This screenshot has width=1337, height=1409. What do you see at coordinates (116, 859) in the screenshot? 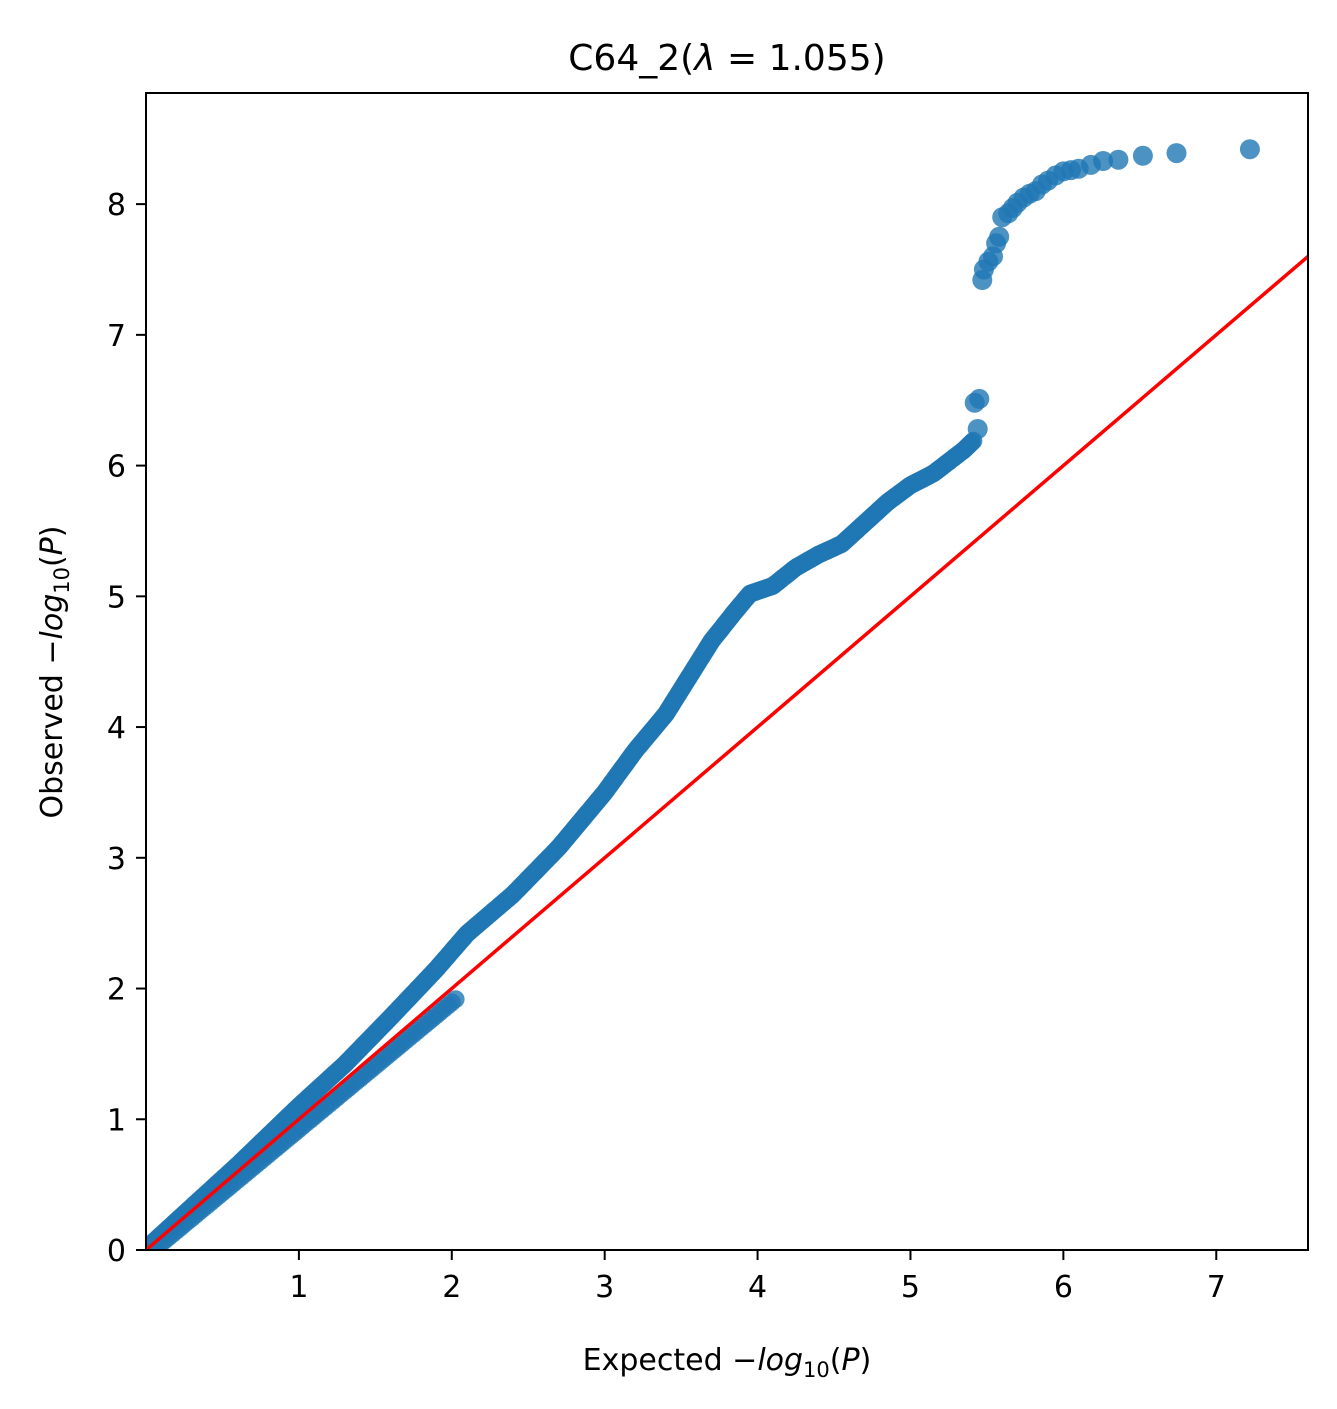
I see `y-tick-label: 3` at bounding box center [116, 859].